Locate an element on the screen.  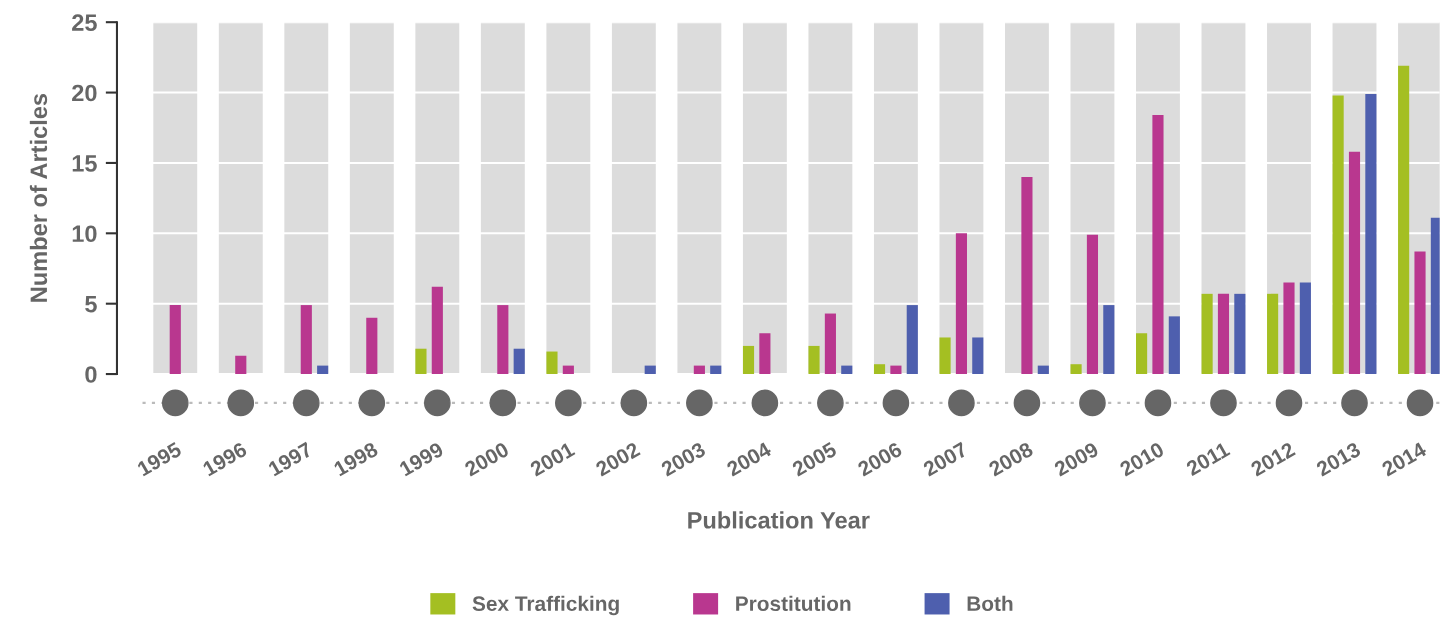
x-tick-label: 2002 is located at coordinates (617, 459).